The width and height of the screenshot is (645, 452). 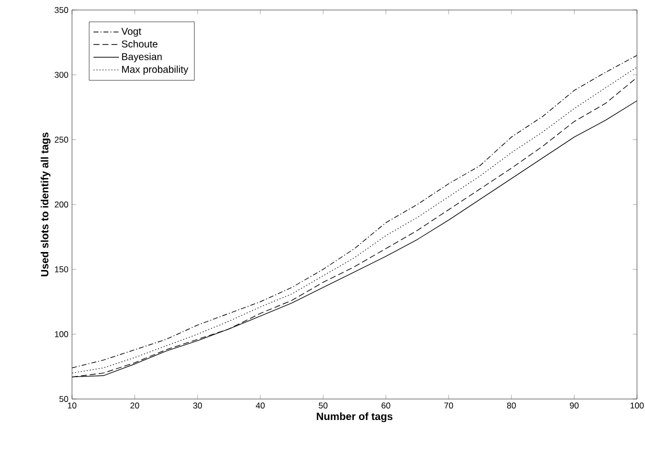 What do you see at coordinates (61, 205) in the screenshot?
I see `y-tick-label: 200` at bounding box center [61, 205].